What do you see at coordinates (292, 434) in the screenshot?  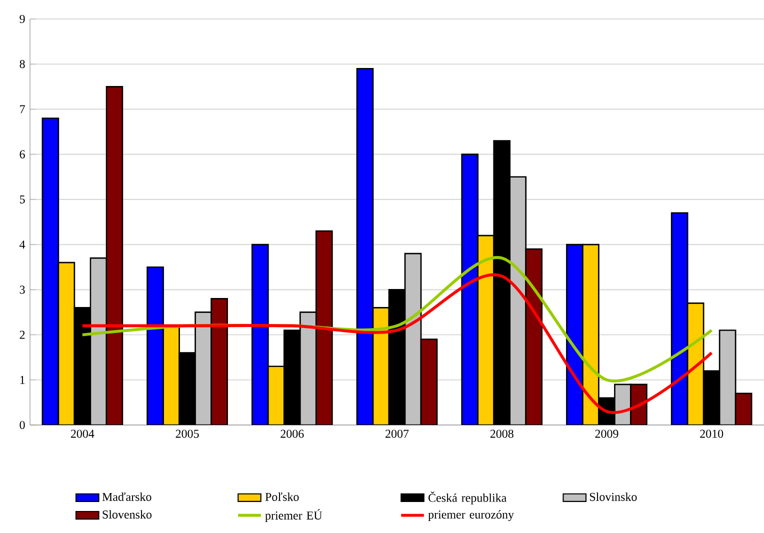 I see `x-tick-label: 2006` at bounding box center [292, 434].